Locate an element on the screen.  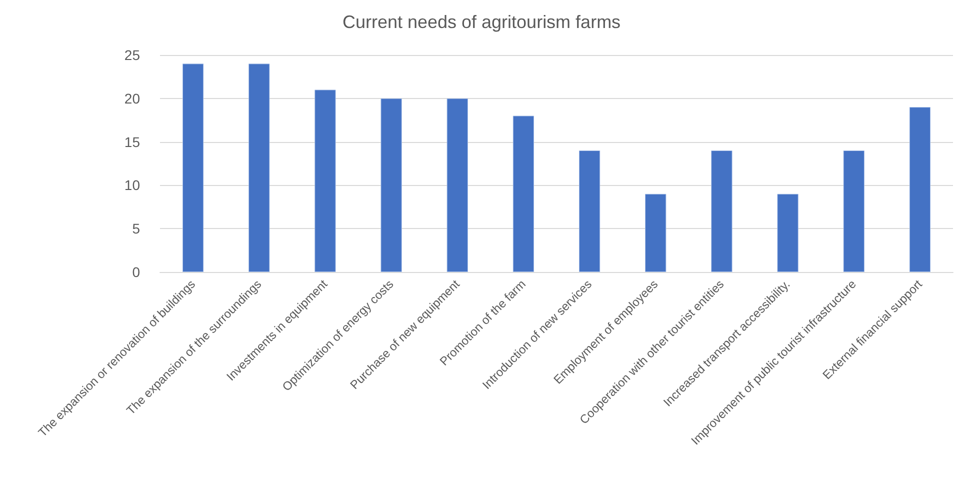
y-tick-label: 0 is located at coordinates (136, 272).